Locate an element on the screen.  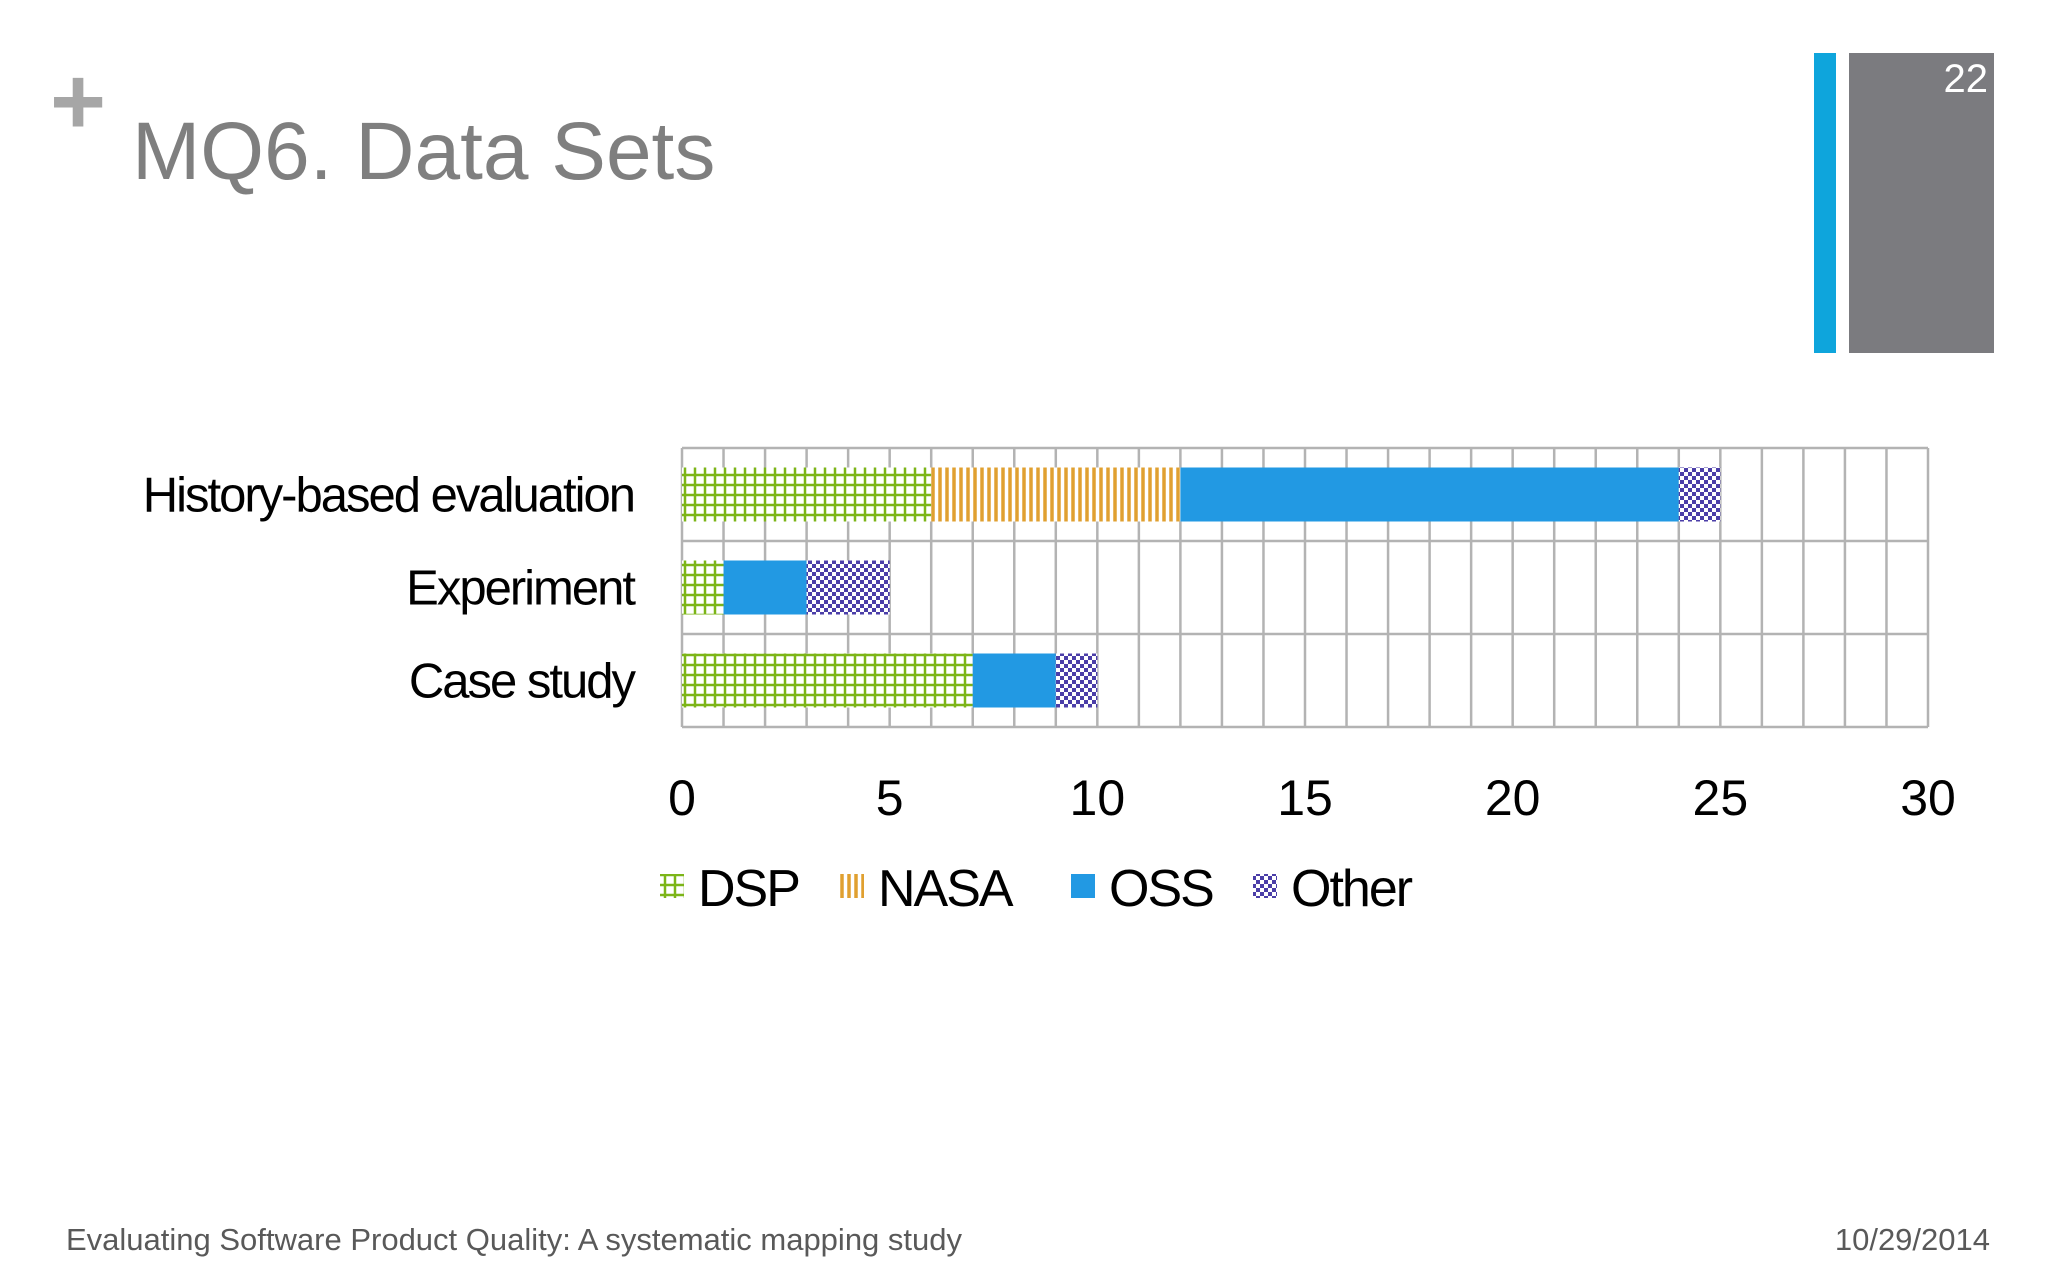
legend-swatch-dsp is located at coordinates (672, 886).